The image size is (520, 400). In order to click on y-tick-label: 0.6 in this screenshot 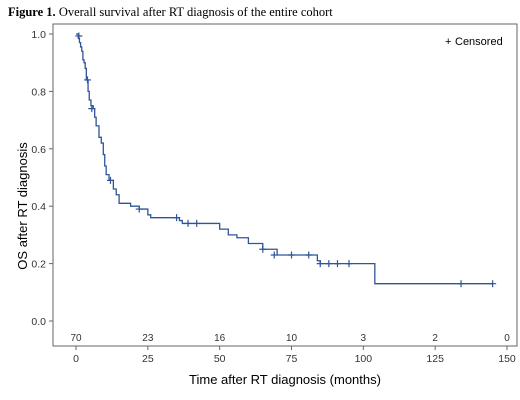, I will do `click(38, 150)`.